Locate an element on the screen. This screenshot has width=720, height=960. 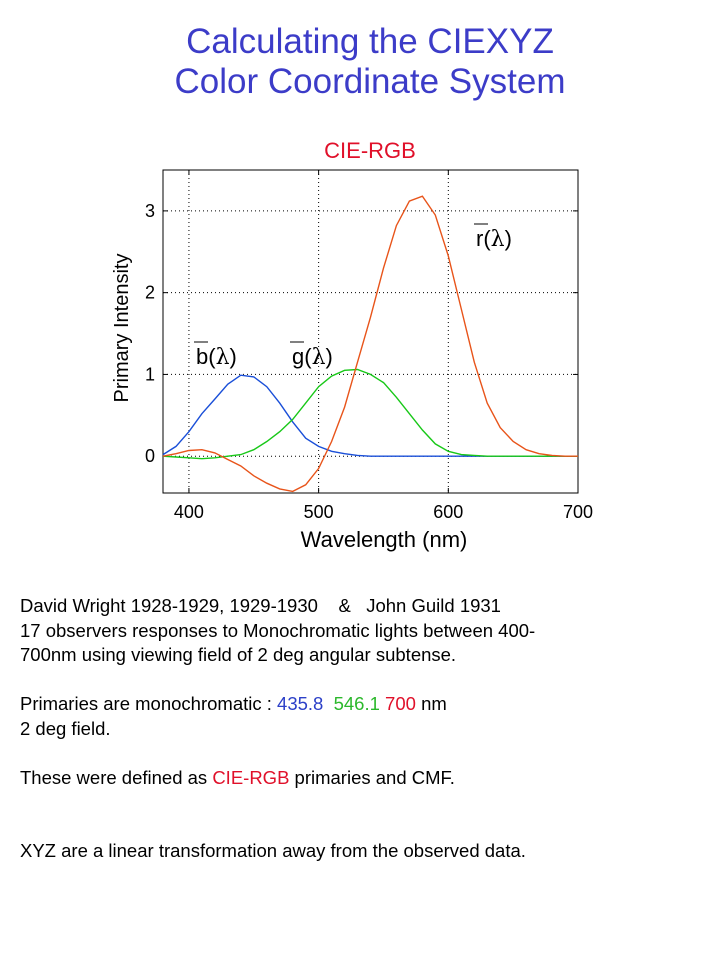
series-label-0: b(λ) is located at coordinates (216, 357).